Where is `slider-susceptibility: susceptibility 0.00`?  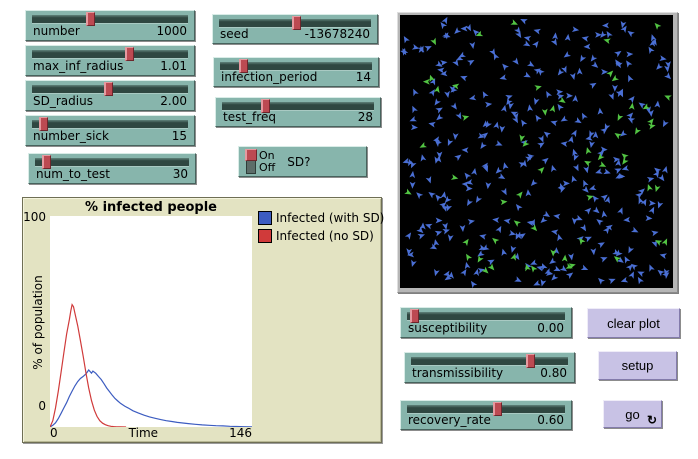
slider-susceptibility: susceptibility 0.00 is located at coordinates (486, 322).